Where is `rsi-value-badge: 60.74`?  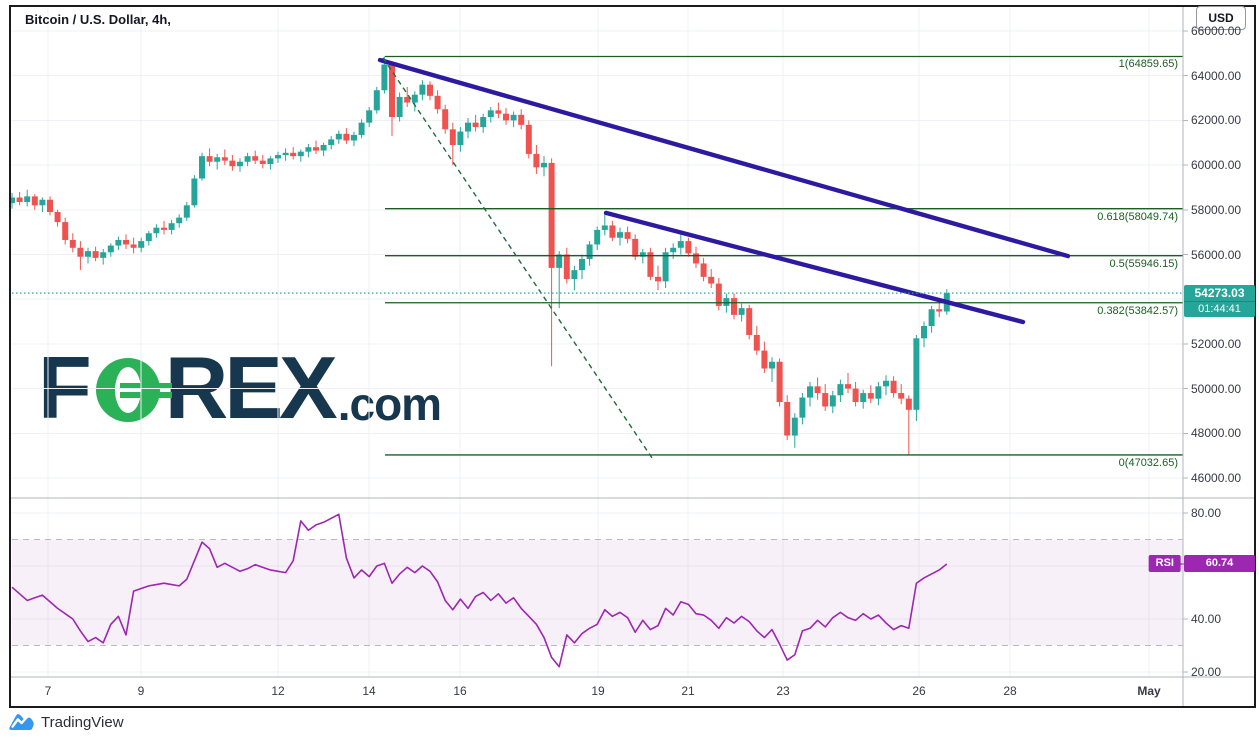
rsi-value-badge: 60.74 is located at coordinates (1219, 564).